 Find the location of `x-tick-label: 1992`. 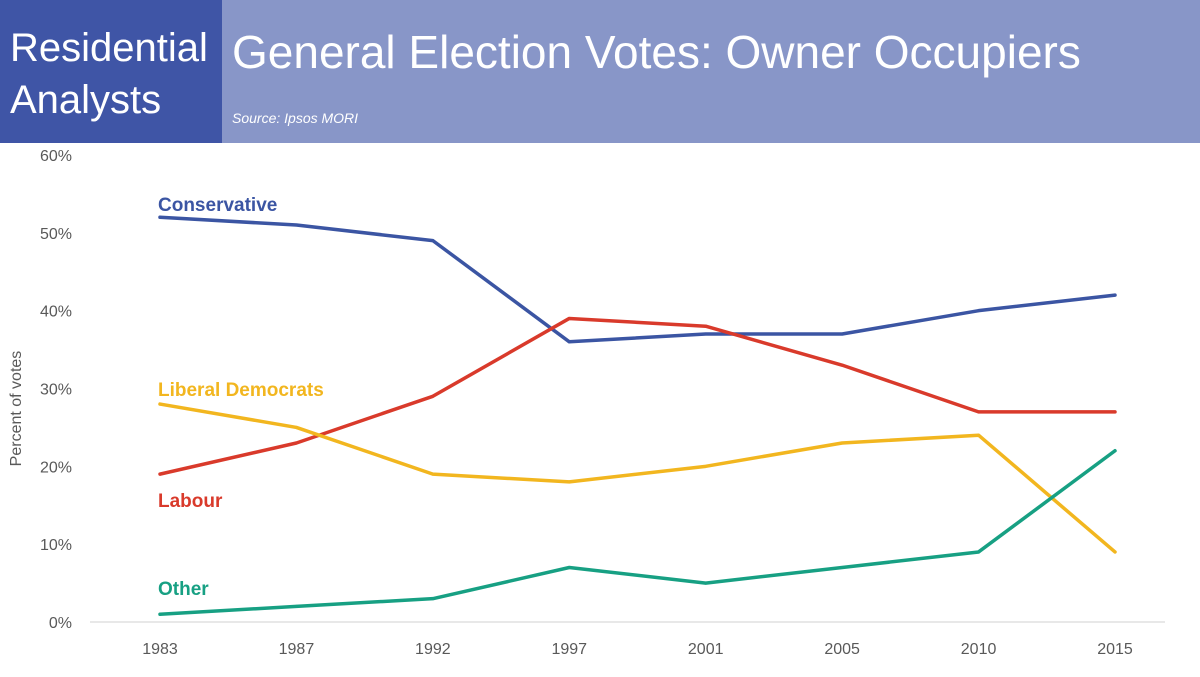

x-tick-label: 1992 is located at coordinates (433, 649).